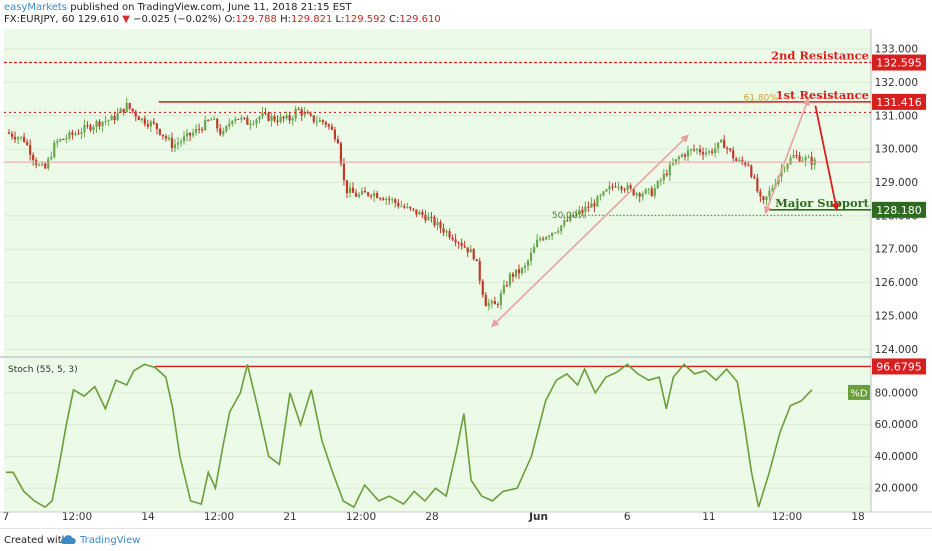  What do you see at coordinates (35, 7) in the screenshot?
I see `publisher-name: easyMarkets` at bounding box center [35, 7].